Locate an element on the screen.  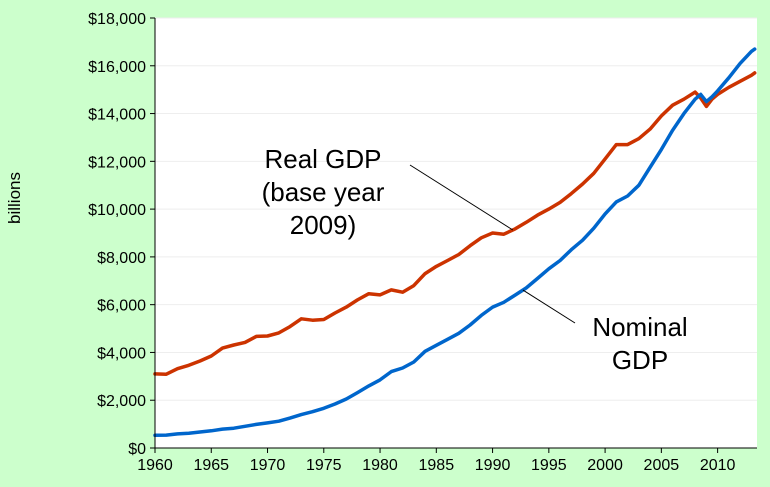
y-tick-label: $18,000 is located at coordinates (117, 19).